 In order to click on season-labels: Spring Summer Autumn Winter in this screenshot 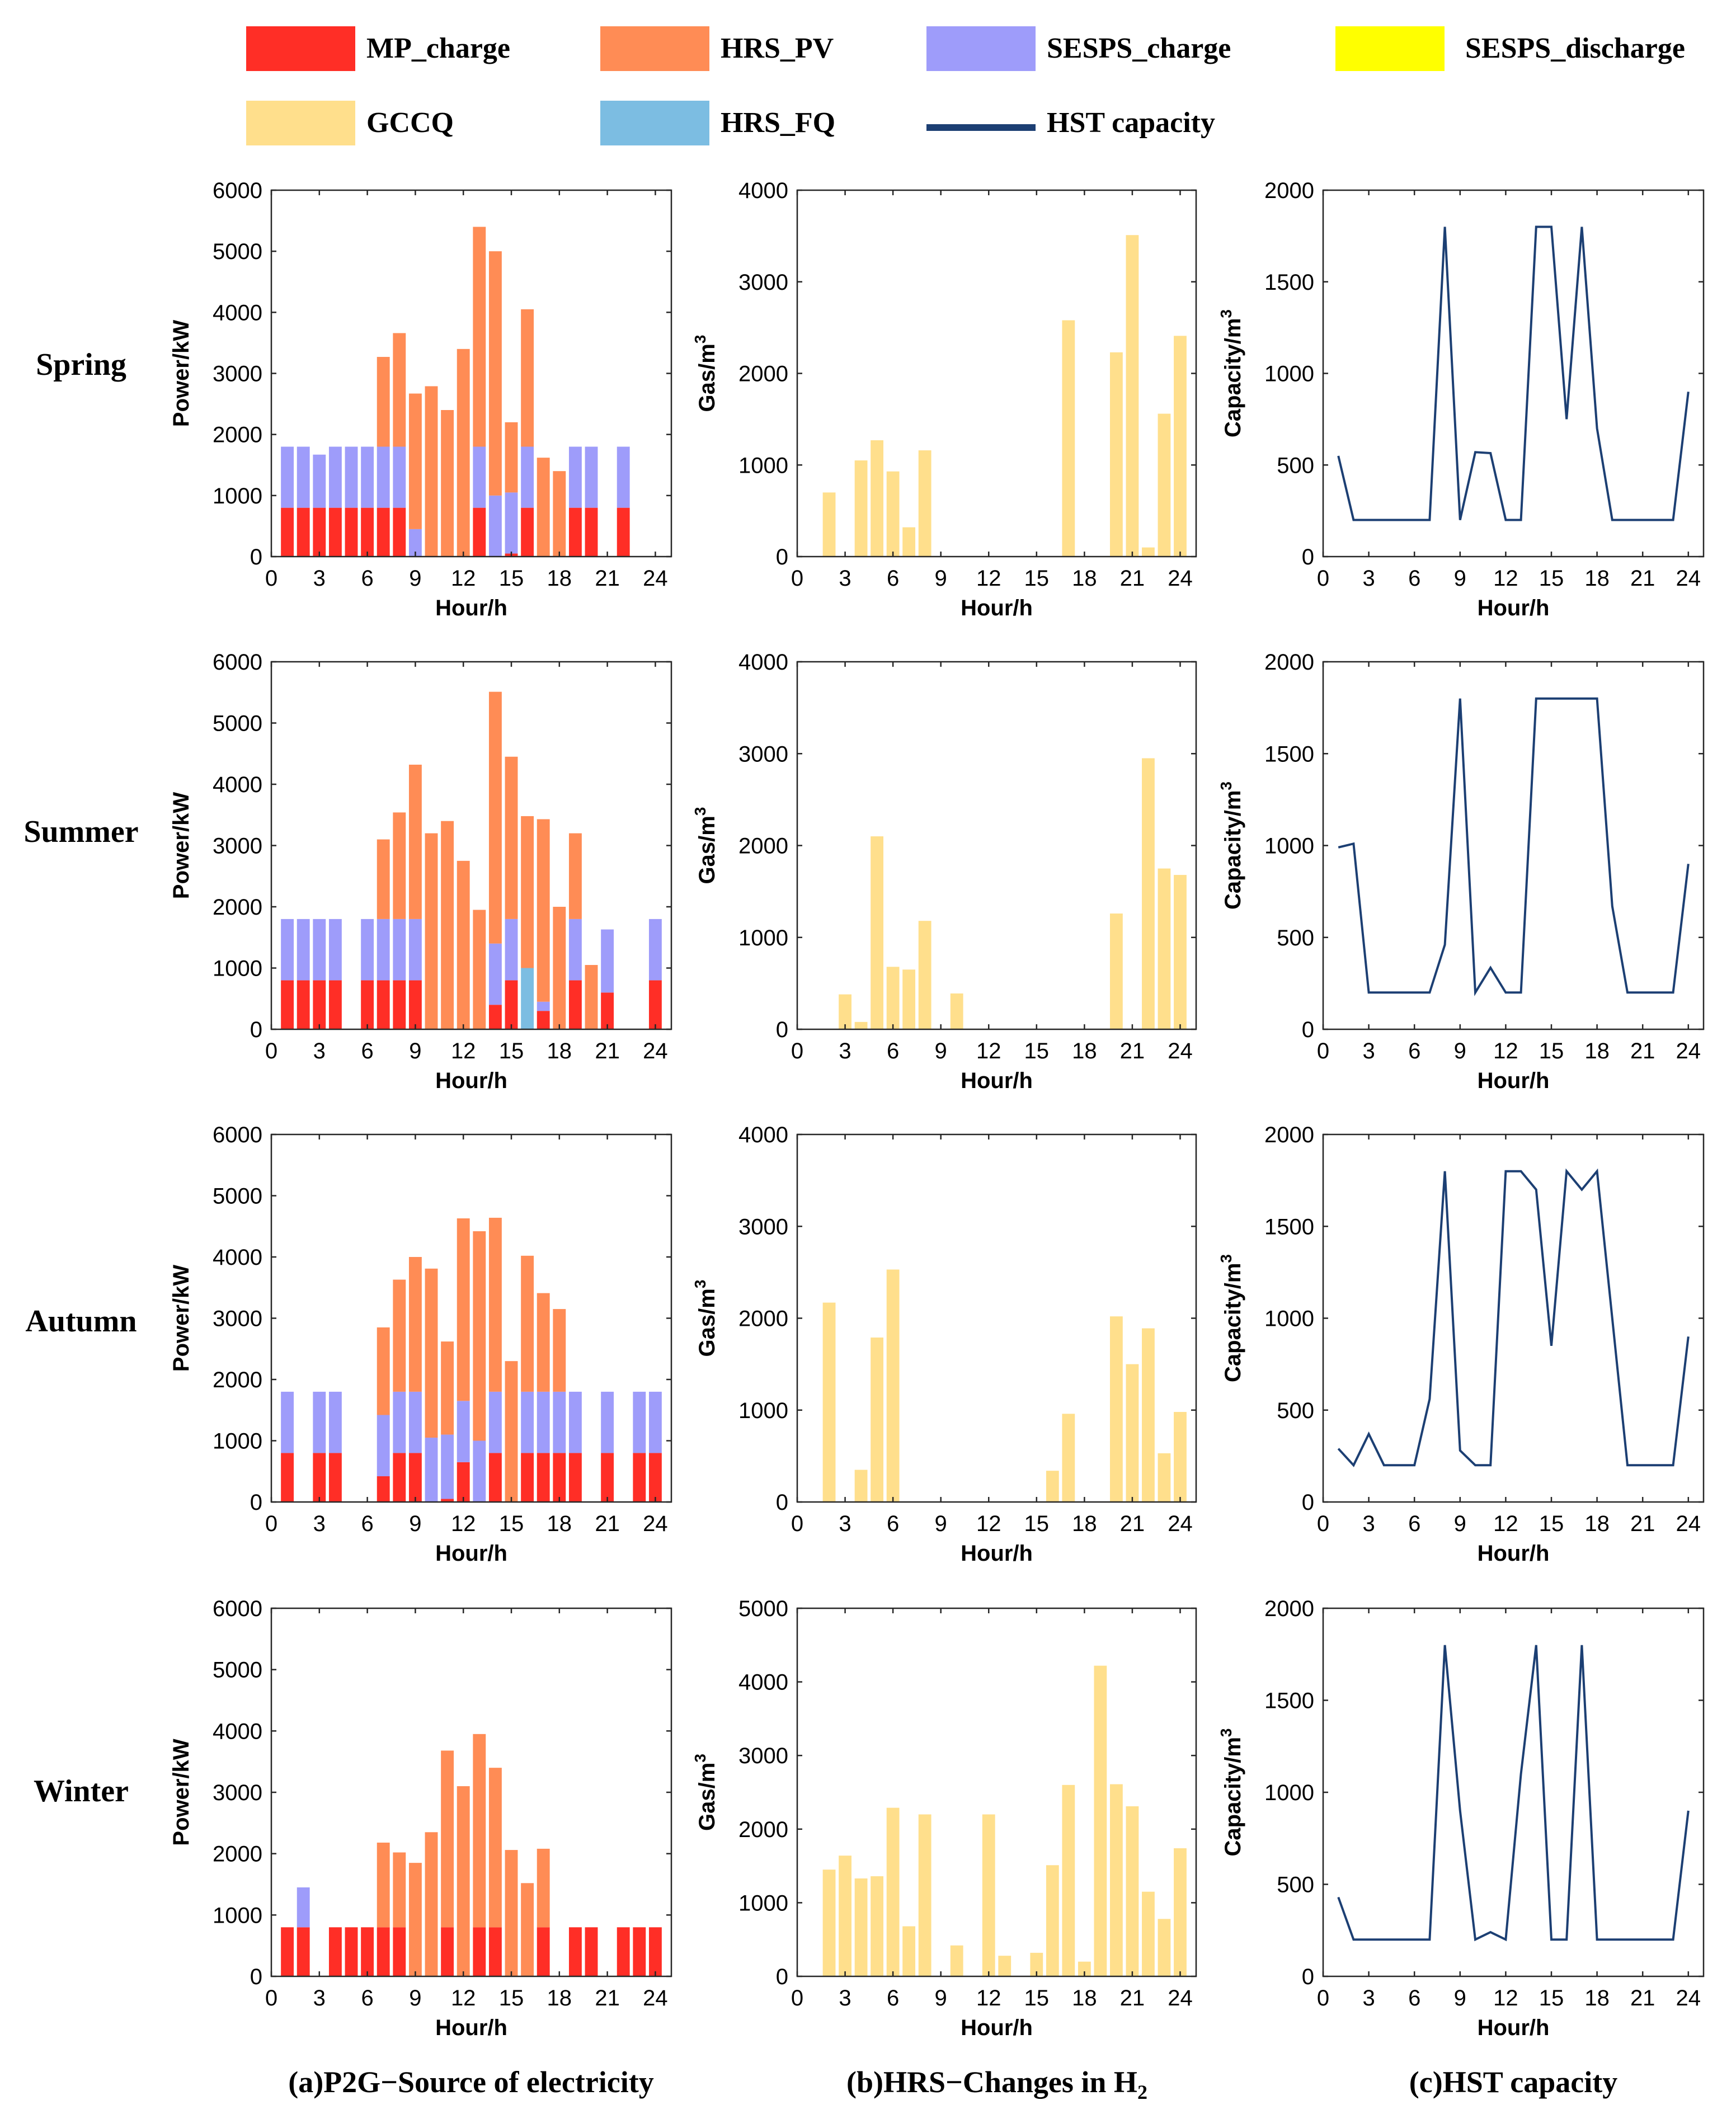, I will do `click(81, 1078)`.